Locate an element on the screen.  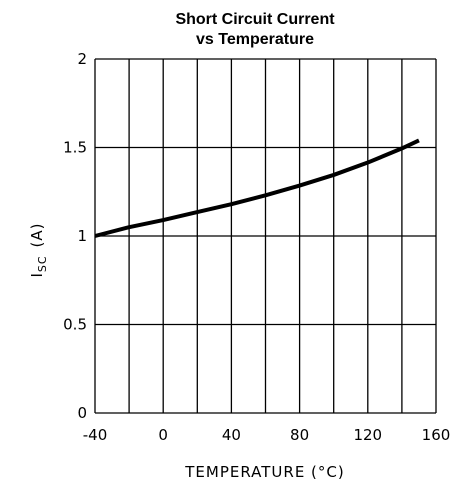
y-tick-label-4: 2 is located at coordinates (82, 59).